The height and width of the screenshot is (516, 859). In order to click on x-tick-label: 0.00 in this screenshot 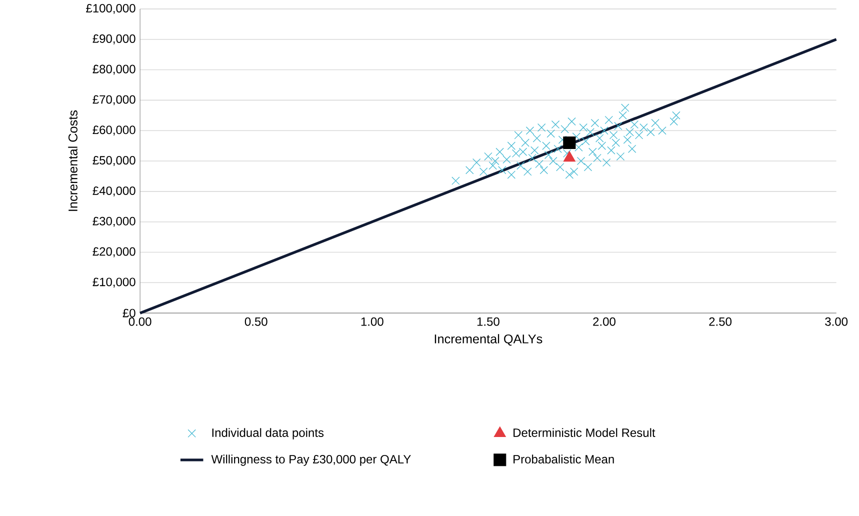, I will do `click(140, 321)`.